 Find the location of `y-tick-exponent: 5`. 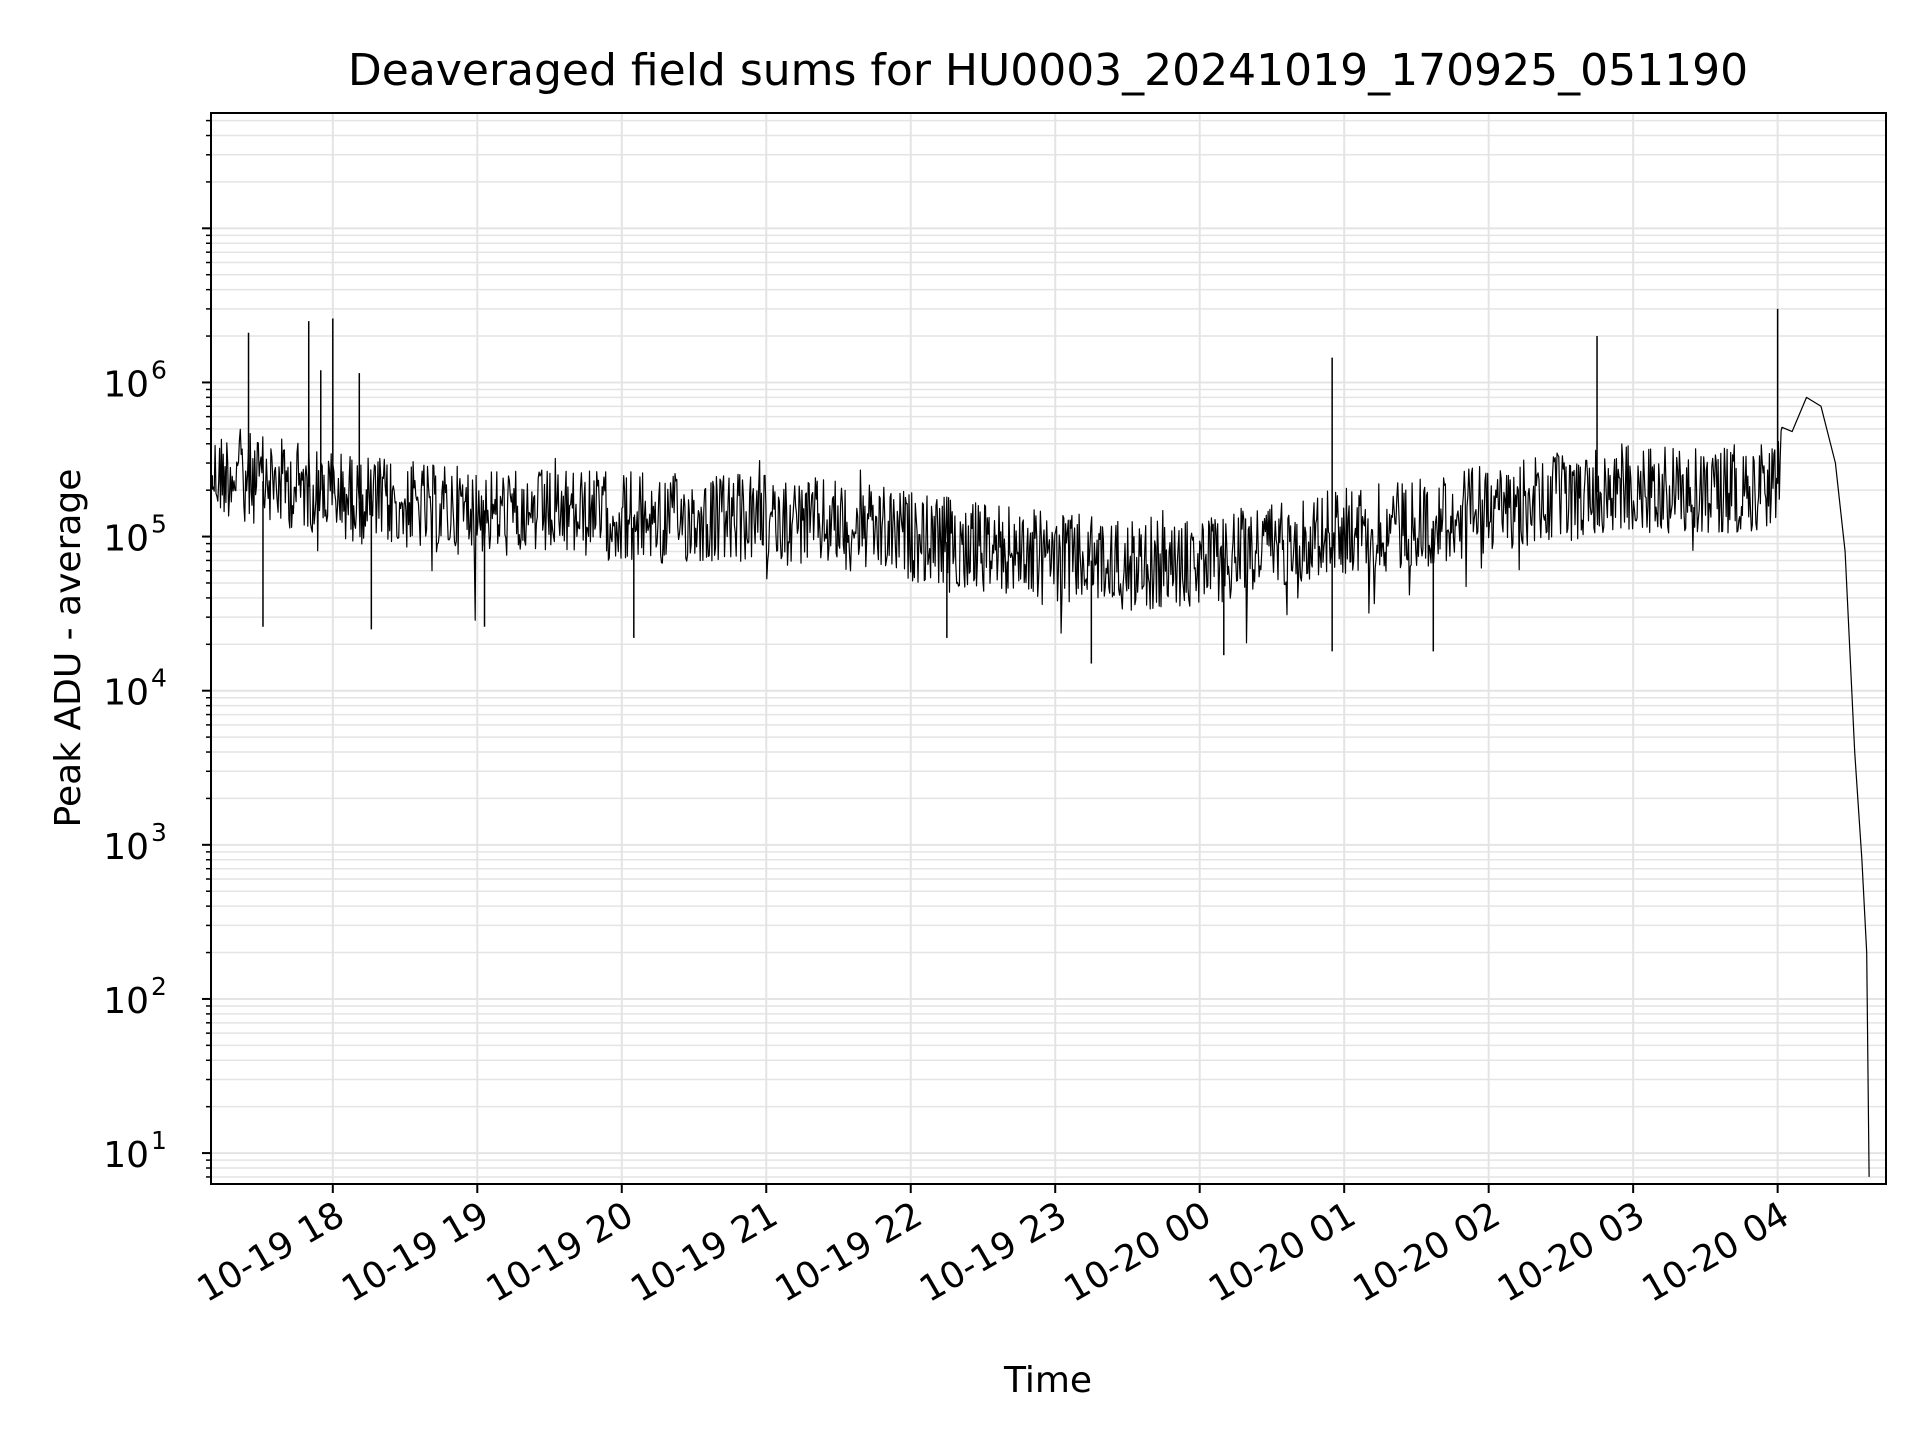

y-tick-exponent: 5 is located at coordinates (159, 524).